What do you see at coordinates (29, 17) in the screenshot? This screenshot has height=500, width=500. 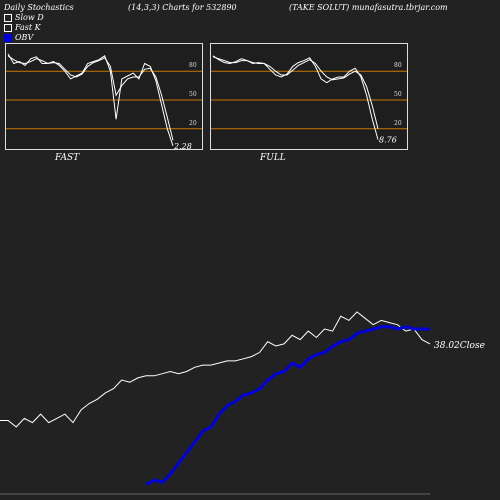 I see `legend-label-slow-d: Slow D` at bounding box center [29, 17].